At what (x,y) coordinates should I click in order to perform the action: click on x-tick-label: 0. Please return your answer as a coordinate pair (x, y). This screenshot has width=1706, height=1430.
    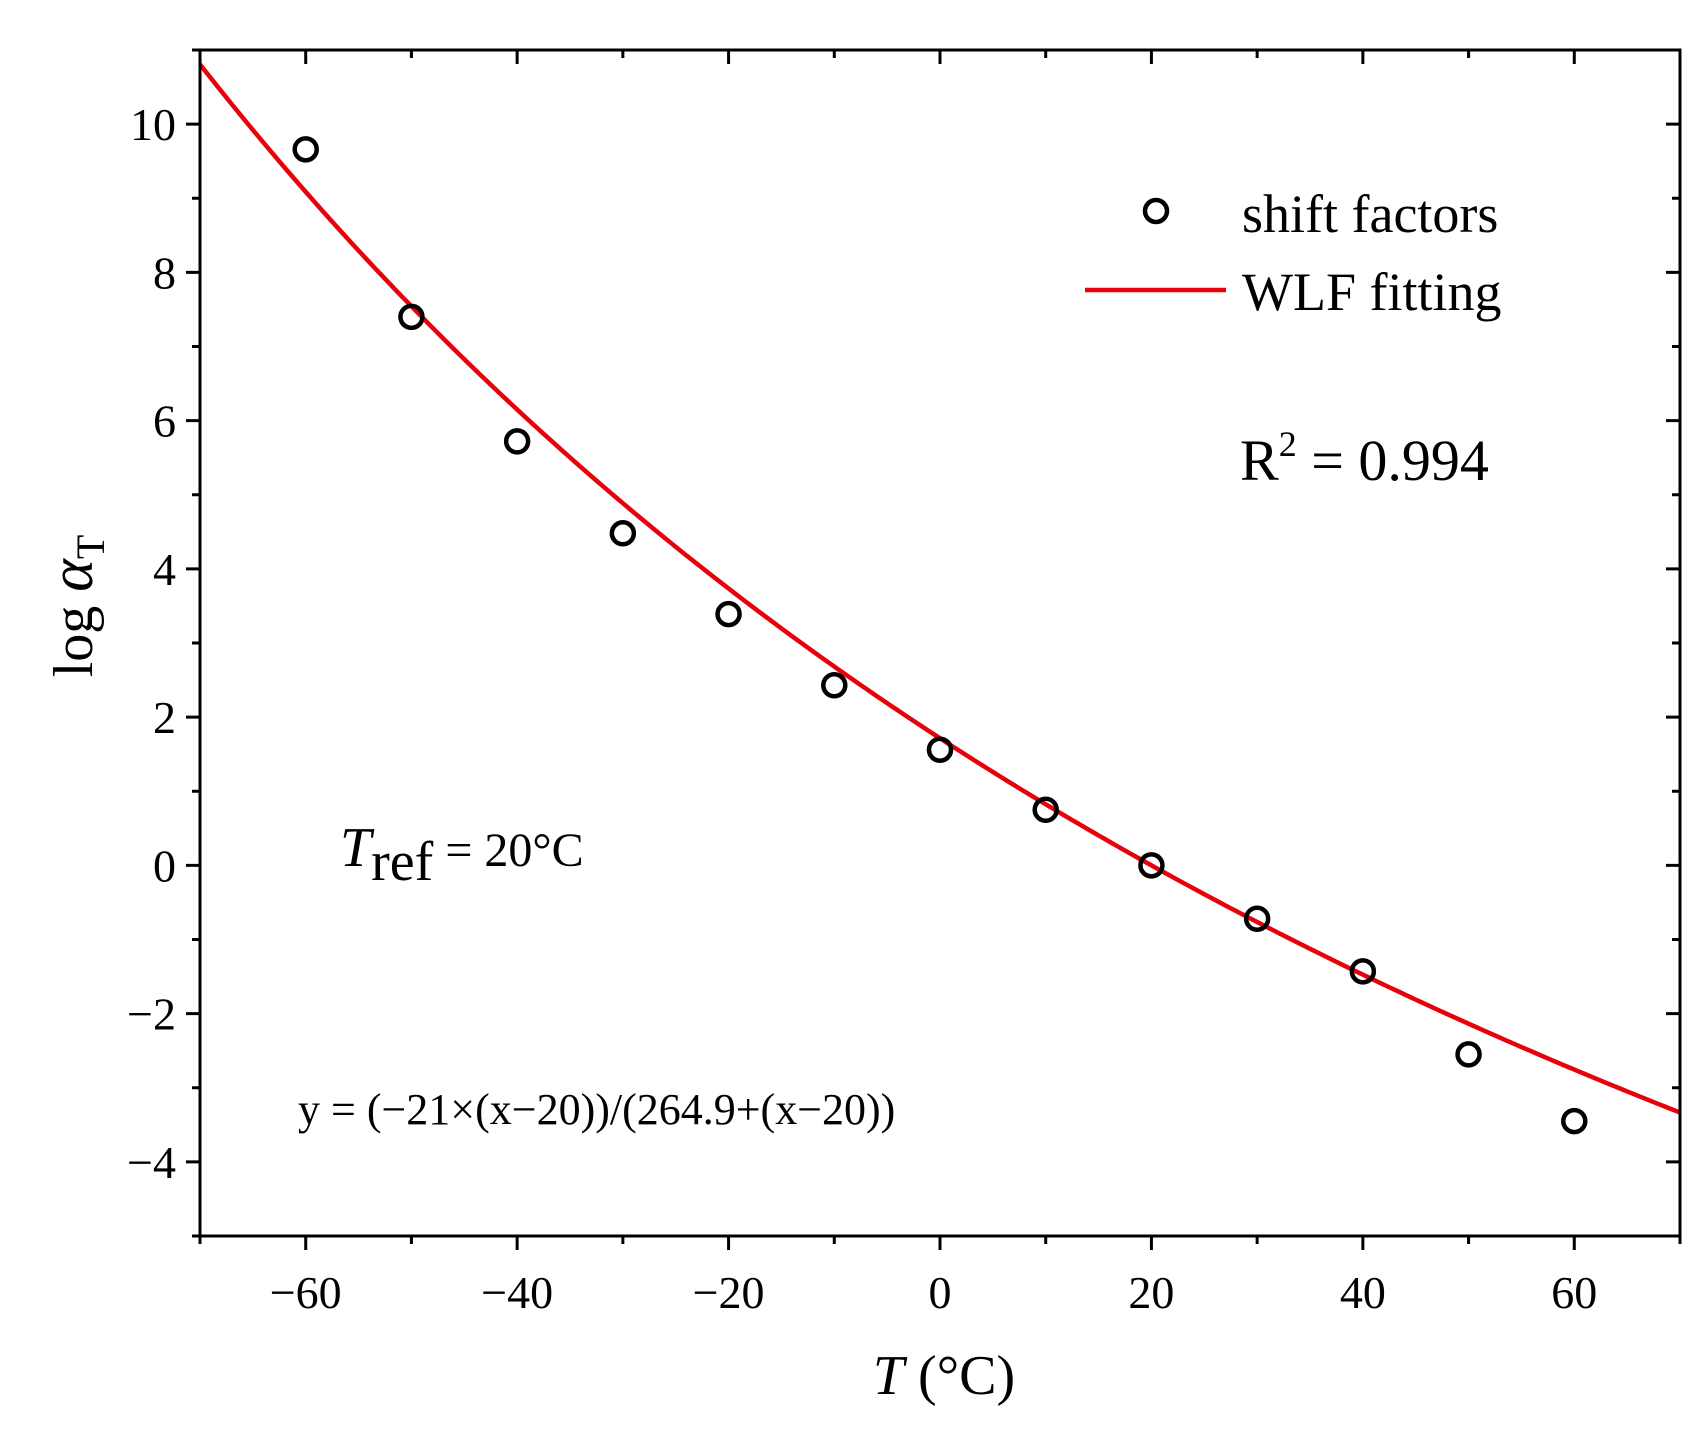
    Looking at the image, I should click on (940, 1292).